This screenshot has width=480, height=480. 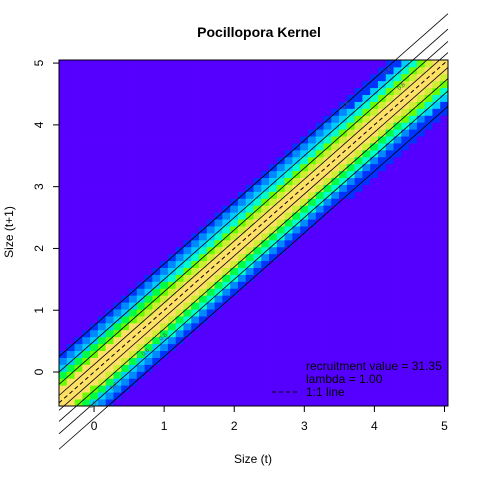 What do you see at coordinates (39, 124) in the screenshot?
I see `y-tick-label: 4` at bounding box center [39, 124].